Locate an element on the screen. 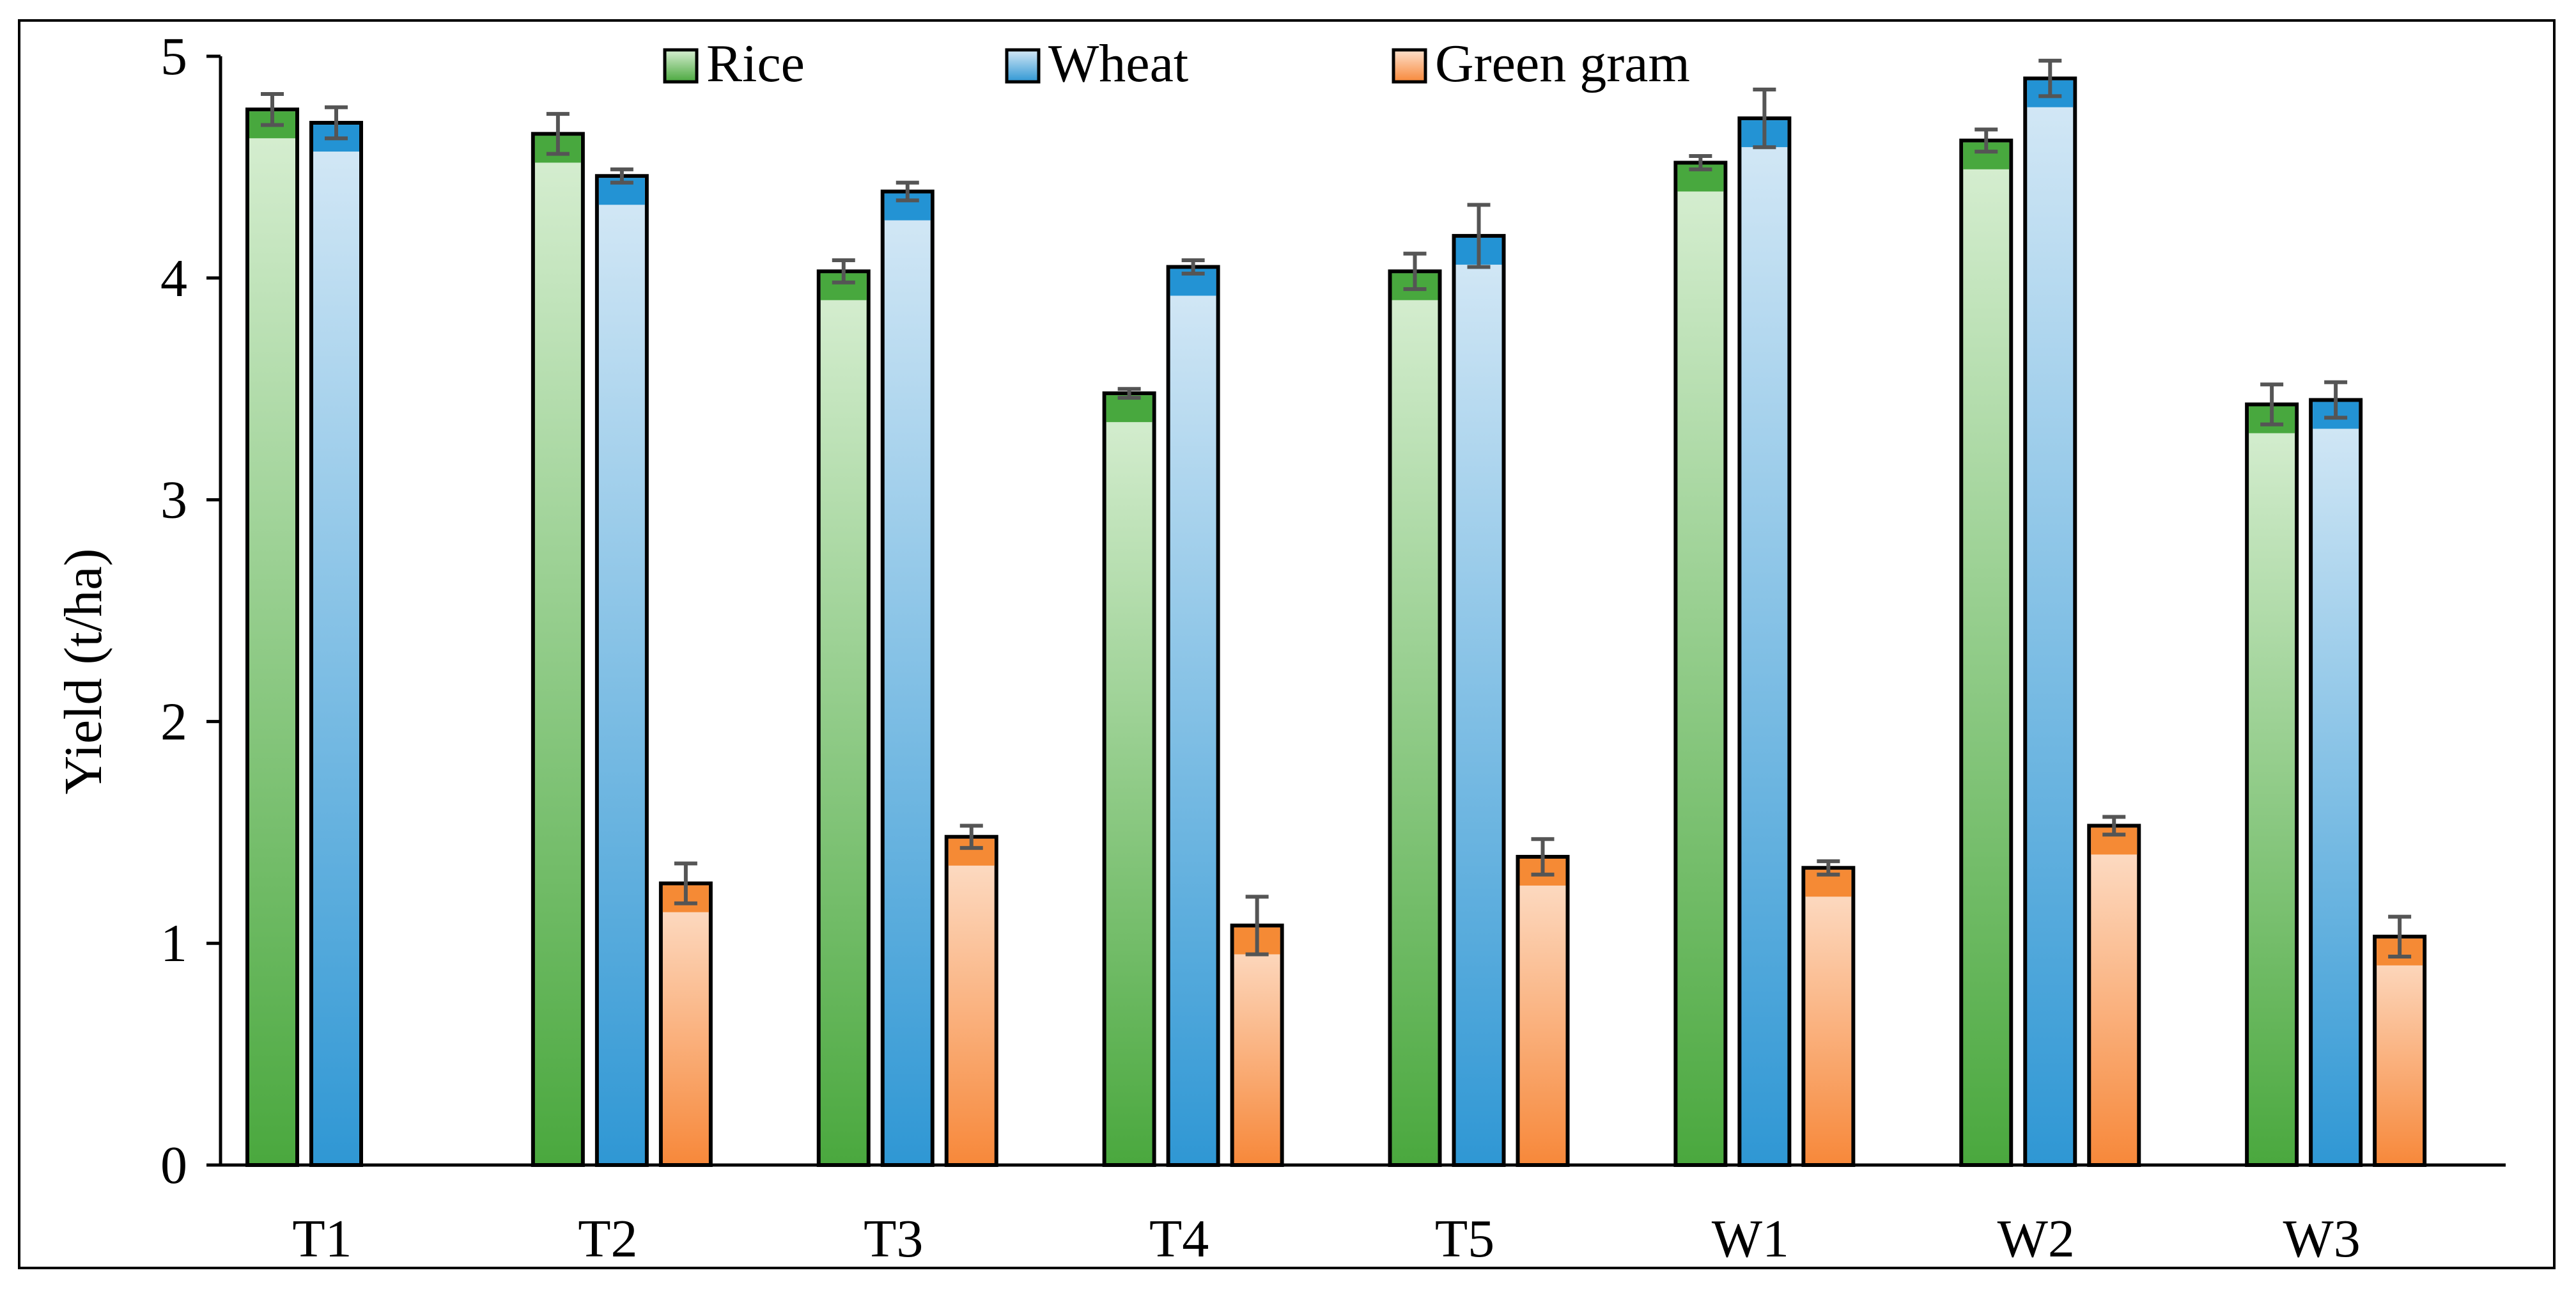 This screenshot has width=2576, height=1291. bar-green-gram-t5 is located at coordinates (1543, 1010).